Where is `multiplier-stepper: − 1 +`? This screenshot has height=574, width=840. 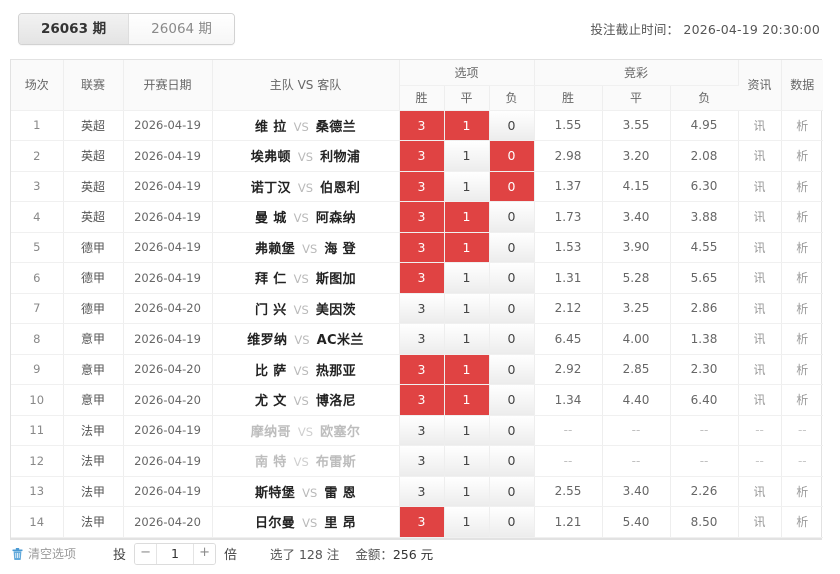
multiplier-stepper: − 1 + is located at coordinates (175, 553).